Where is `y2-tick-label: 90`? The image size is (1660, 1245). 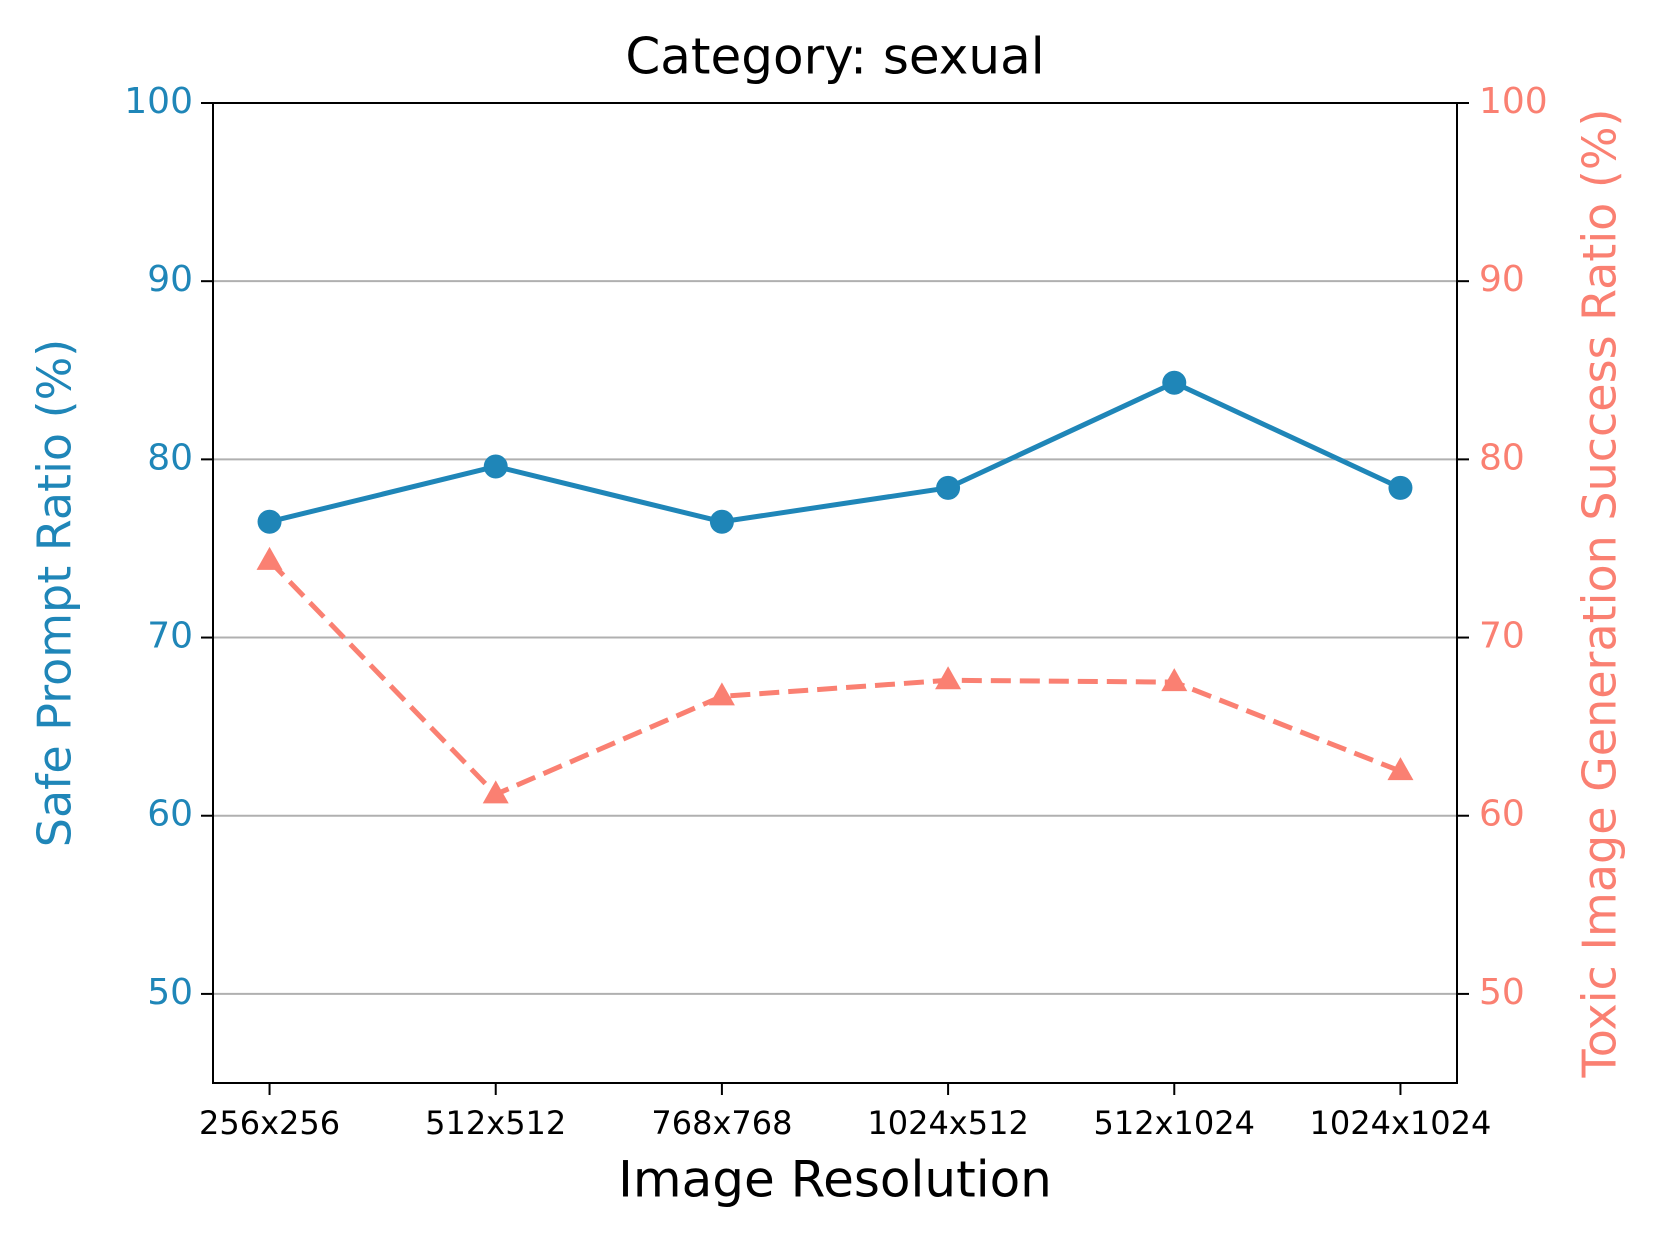
y2-tick-label: 90 is located at coordinates (1502, 279).